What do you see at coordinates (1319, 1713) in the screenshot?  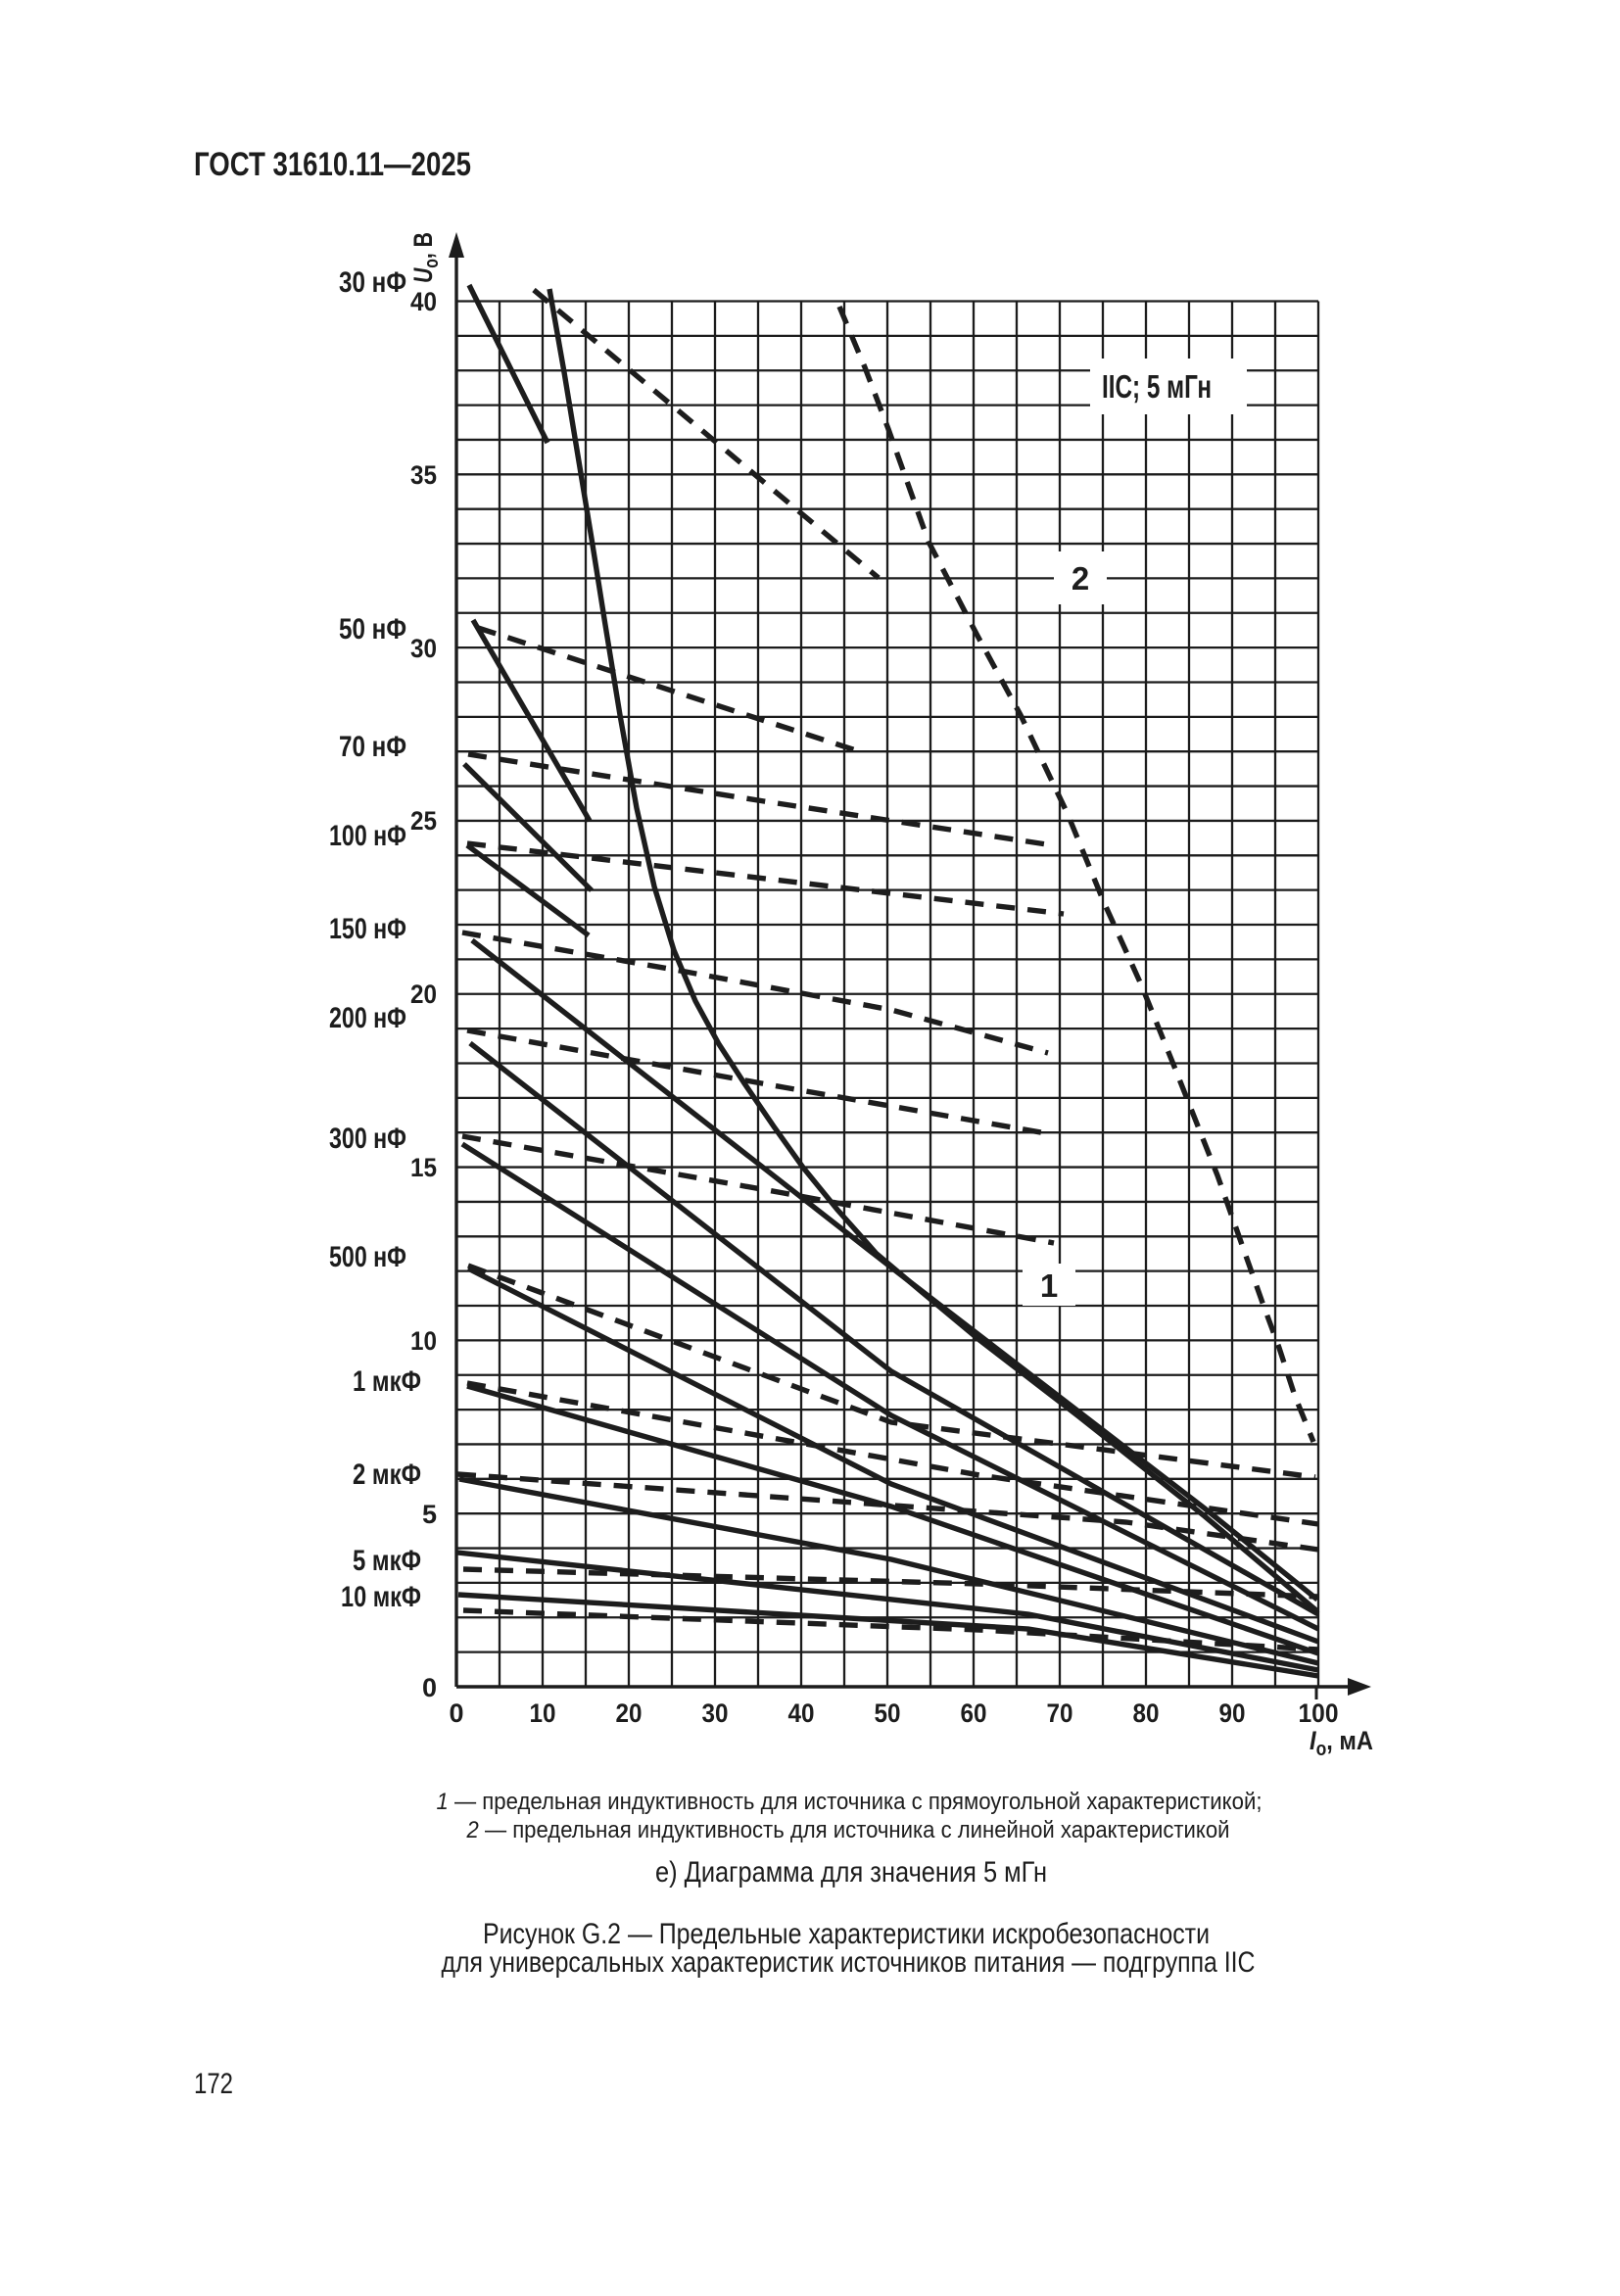 I see `svg-text: 100` at bounding box center [1319, 1713].